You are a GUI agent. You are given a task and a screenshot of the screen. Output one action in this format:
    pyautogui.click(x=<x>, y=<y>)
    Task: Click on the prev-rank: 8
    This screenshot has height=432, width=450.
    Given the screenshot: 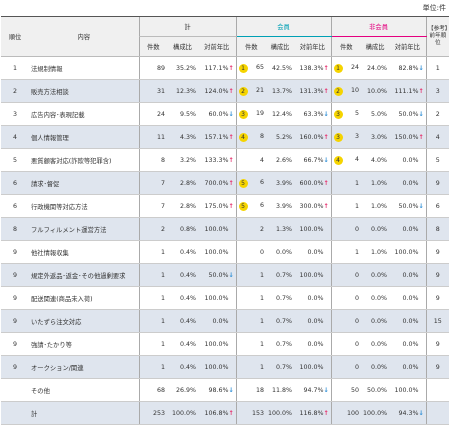 What is the action you would take?
    pyautogui.click(x=437, y=229)
    